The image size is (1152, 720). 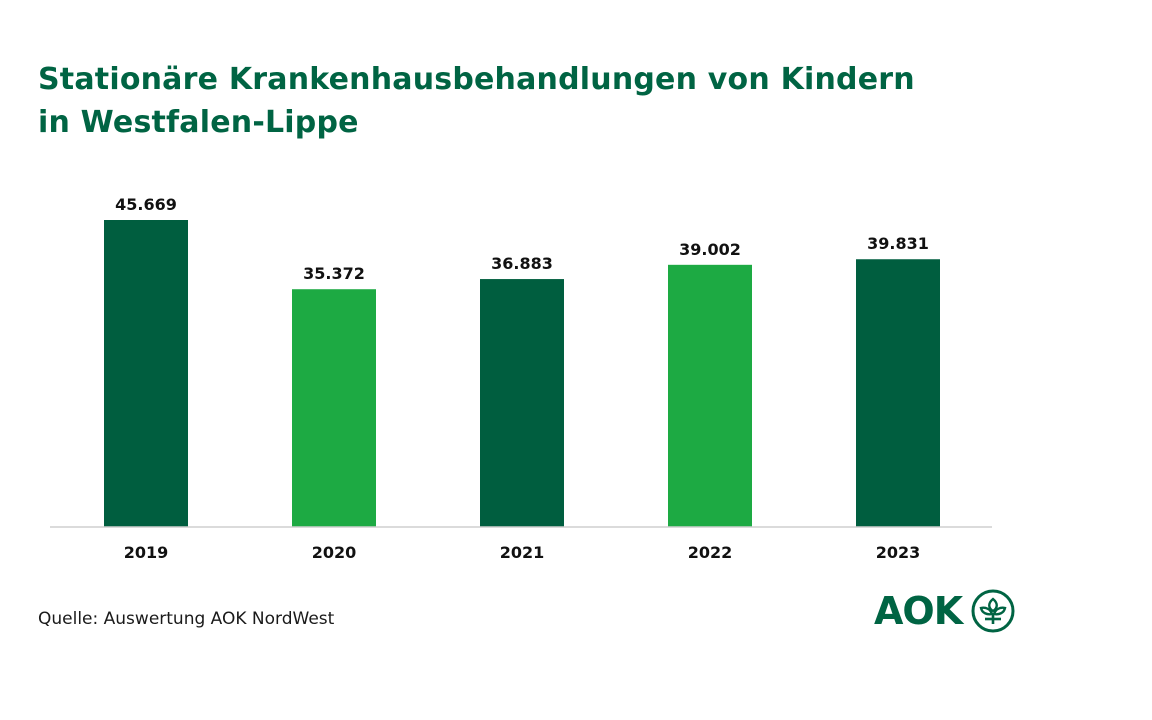 I want to click on chart-title-line-2: in Westfalen-Lippe, so click(x=198, y=122).